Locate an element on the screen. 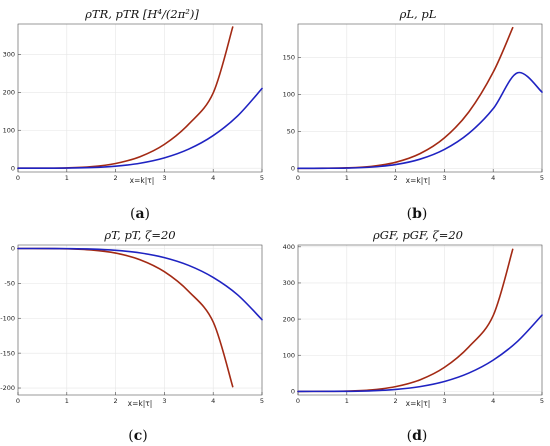  panel-b-ytick-label-2: 100 is located at coordinates (289, 95).